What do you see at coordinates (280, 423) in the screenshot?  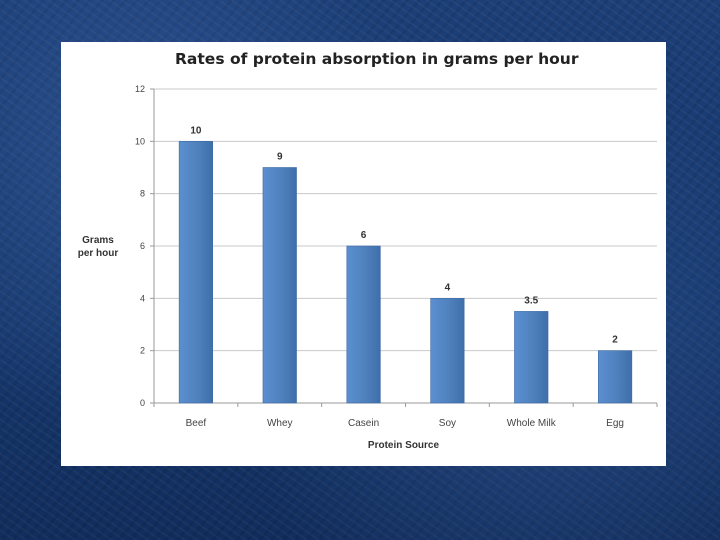 I see `x-tick-label: Whey` at bounding box center [280, 423].